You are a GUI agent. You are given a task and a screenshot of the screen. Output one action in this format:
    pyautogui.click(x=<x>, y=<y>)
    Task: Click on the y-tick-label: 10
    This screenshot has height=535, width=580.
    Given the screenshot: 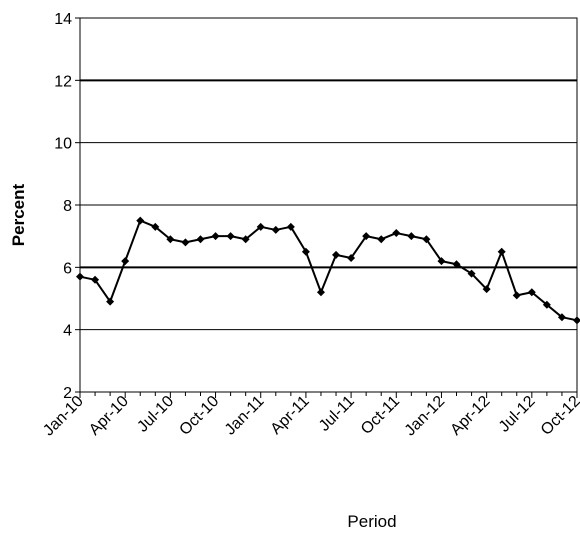 What is the action you would take?
    pyautogui.click(x=63, y=144)
    